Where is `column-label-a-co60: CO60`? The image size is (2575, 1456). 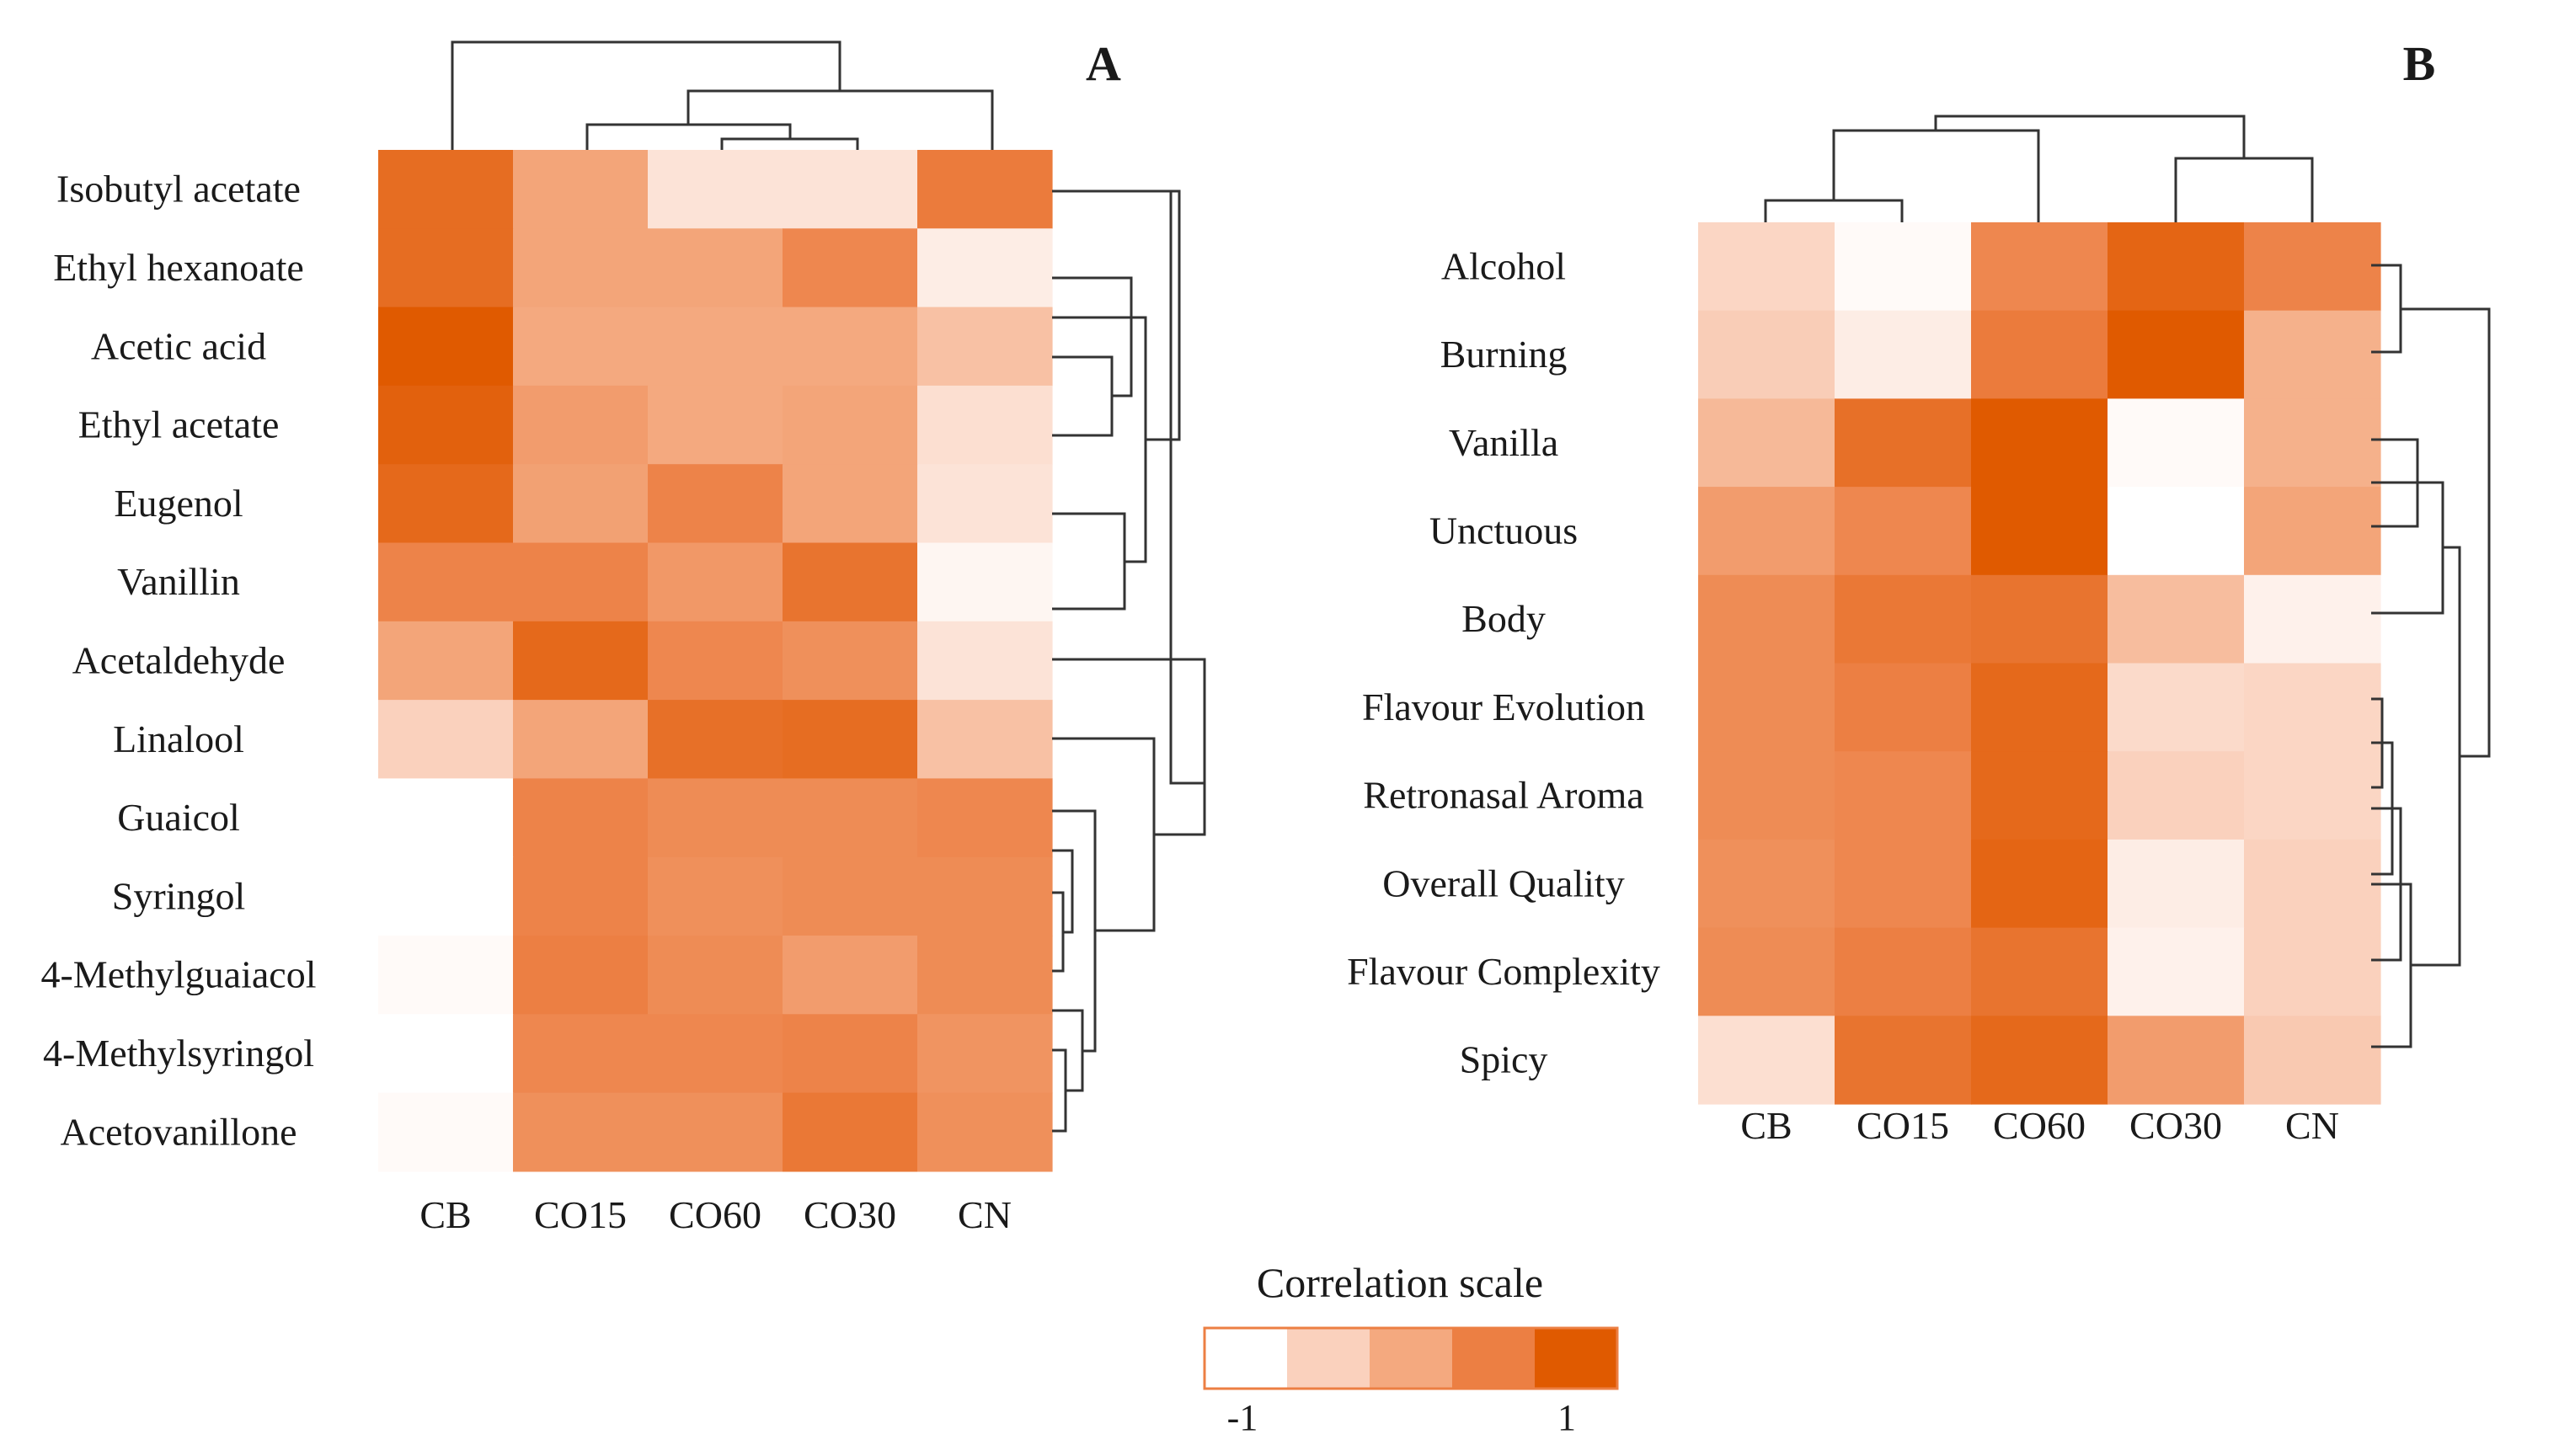
column-label-a-co60: CO60 is located at coordinates (715, 1214).